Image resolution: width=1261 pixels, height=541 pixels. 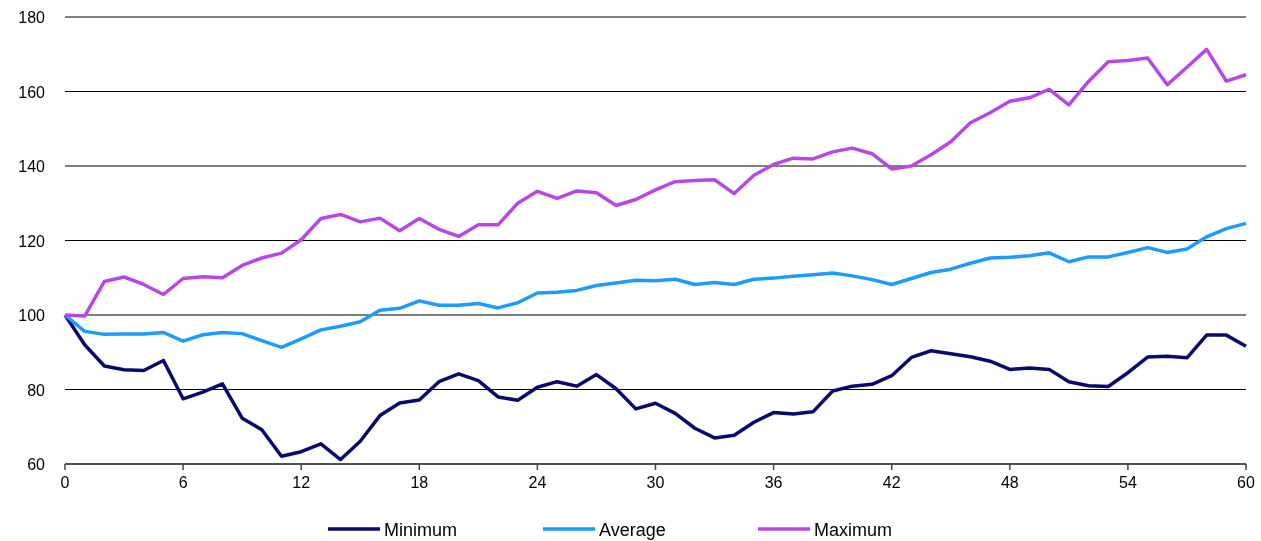 What do you see at coordinates (32, 17) in the screenshot?
I see `y-tick-label: 180` at bounding box center [32, 17].